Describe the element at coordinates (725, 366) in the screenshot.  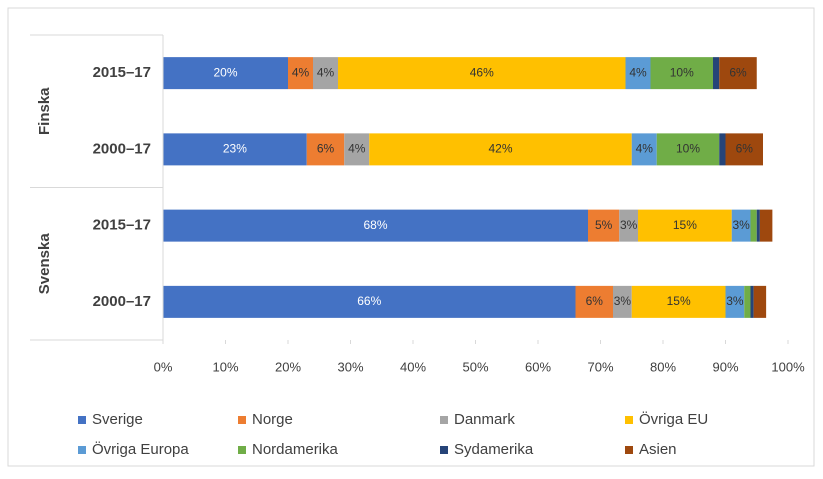
I see `x-tick-label: 90%` at that location.